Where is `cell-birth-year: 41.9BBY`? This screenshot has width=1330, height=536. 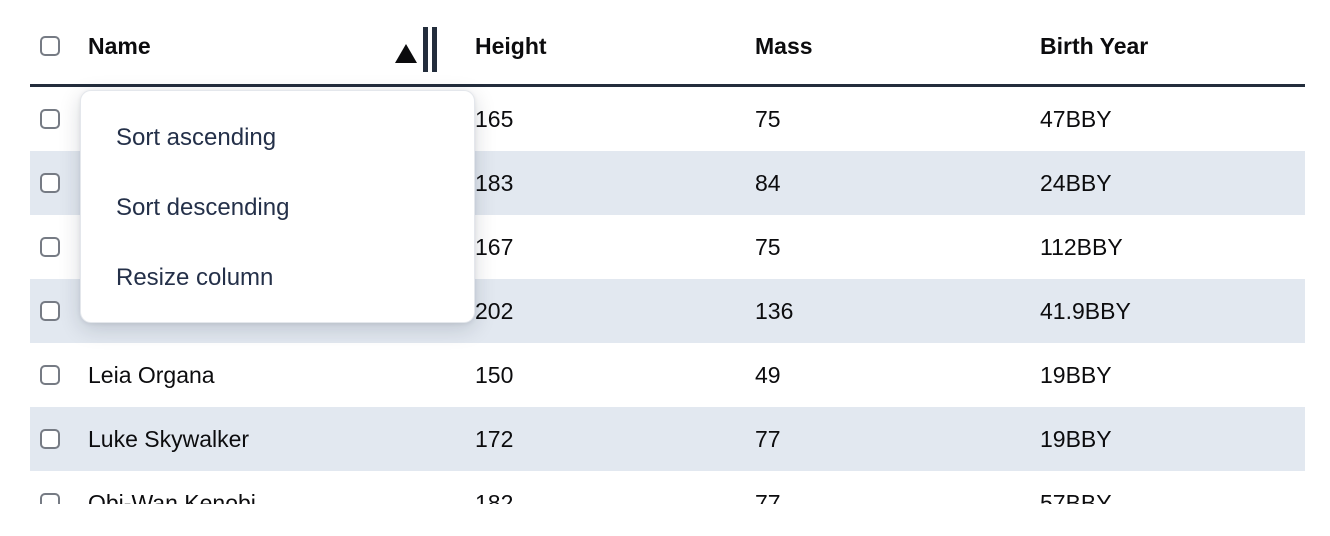
cell-birth-year: 41.9BBY is located at coordinates (1085, 310).